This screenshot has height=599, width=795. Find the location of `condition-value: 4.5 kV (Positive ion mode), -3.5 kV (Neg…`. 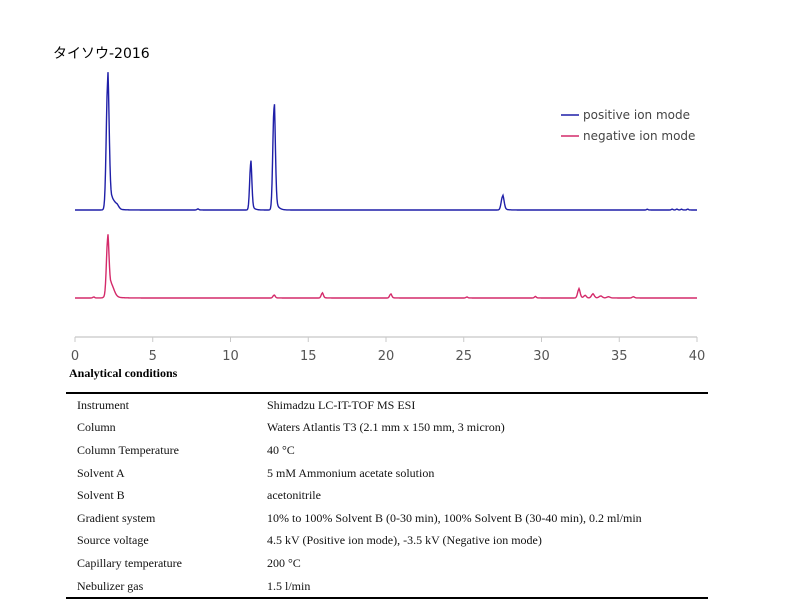

condition-value: 4.5 kV (Positive ion mode), -3.5 kV (Neg… is located at coordinates (404, 540).